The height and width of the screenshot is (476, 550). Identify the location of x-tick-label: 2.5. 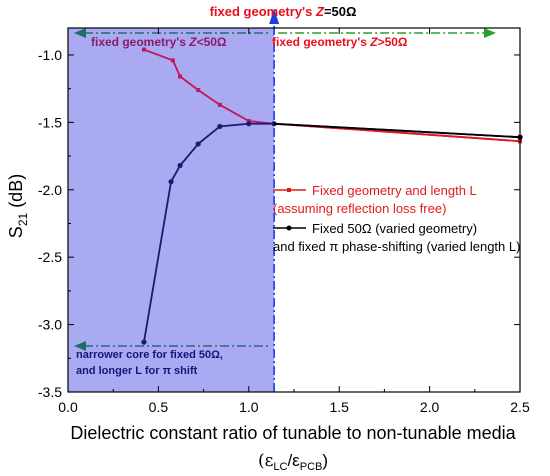
(520, 407).